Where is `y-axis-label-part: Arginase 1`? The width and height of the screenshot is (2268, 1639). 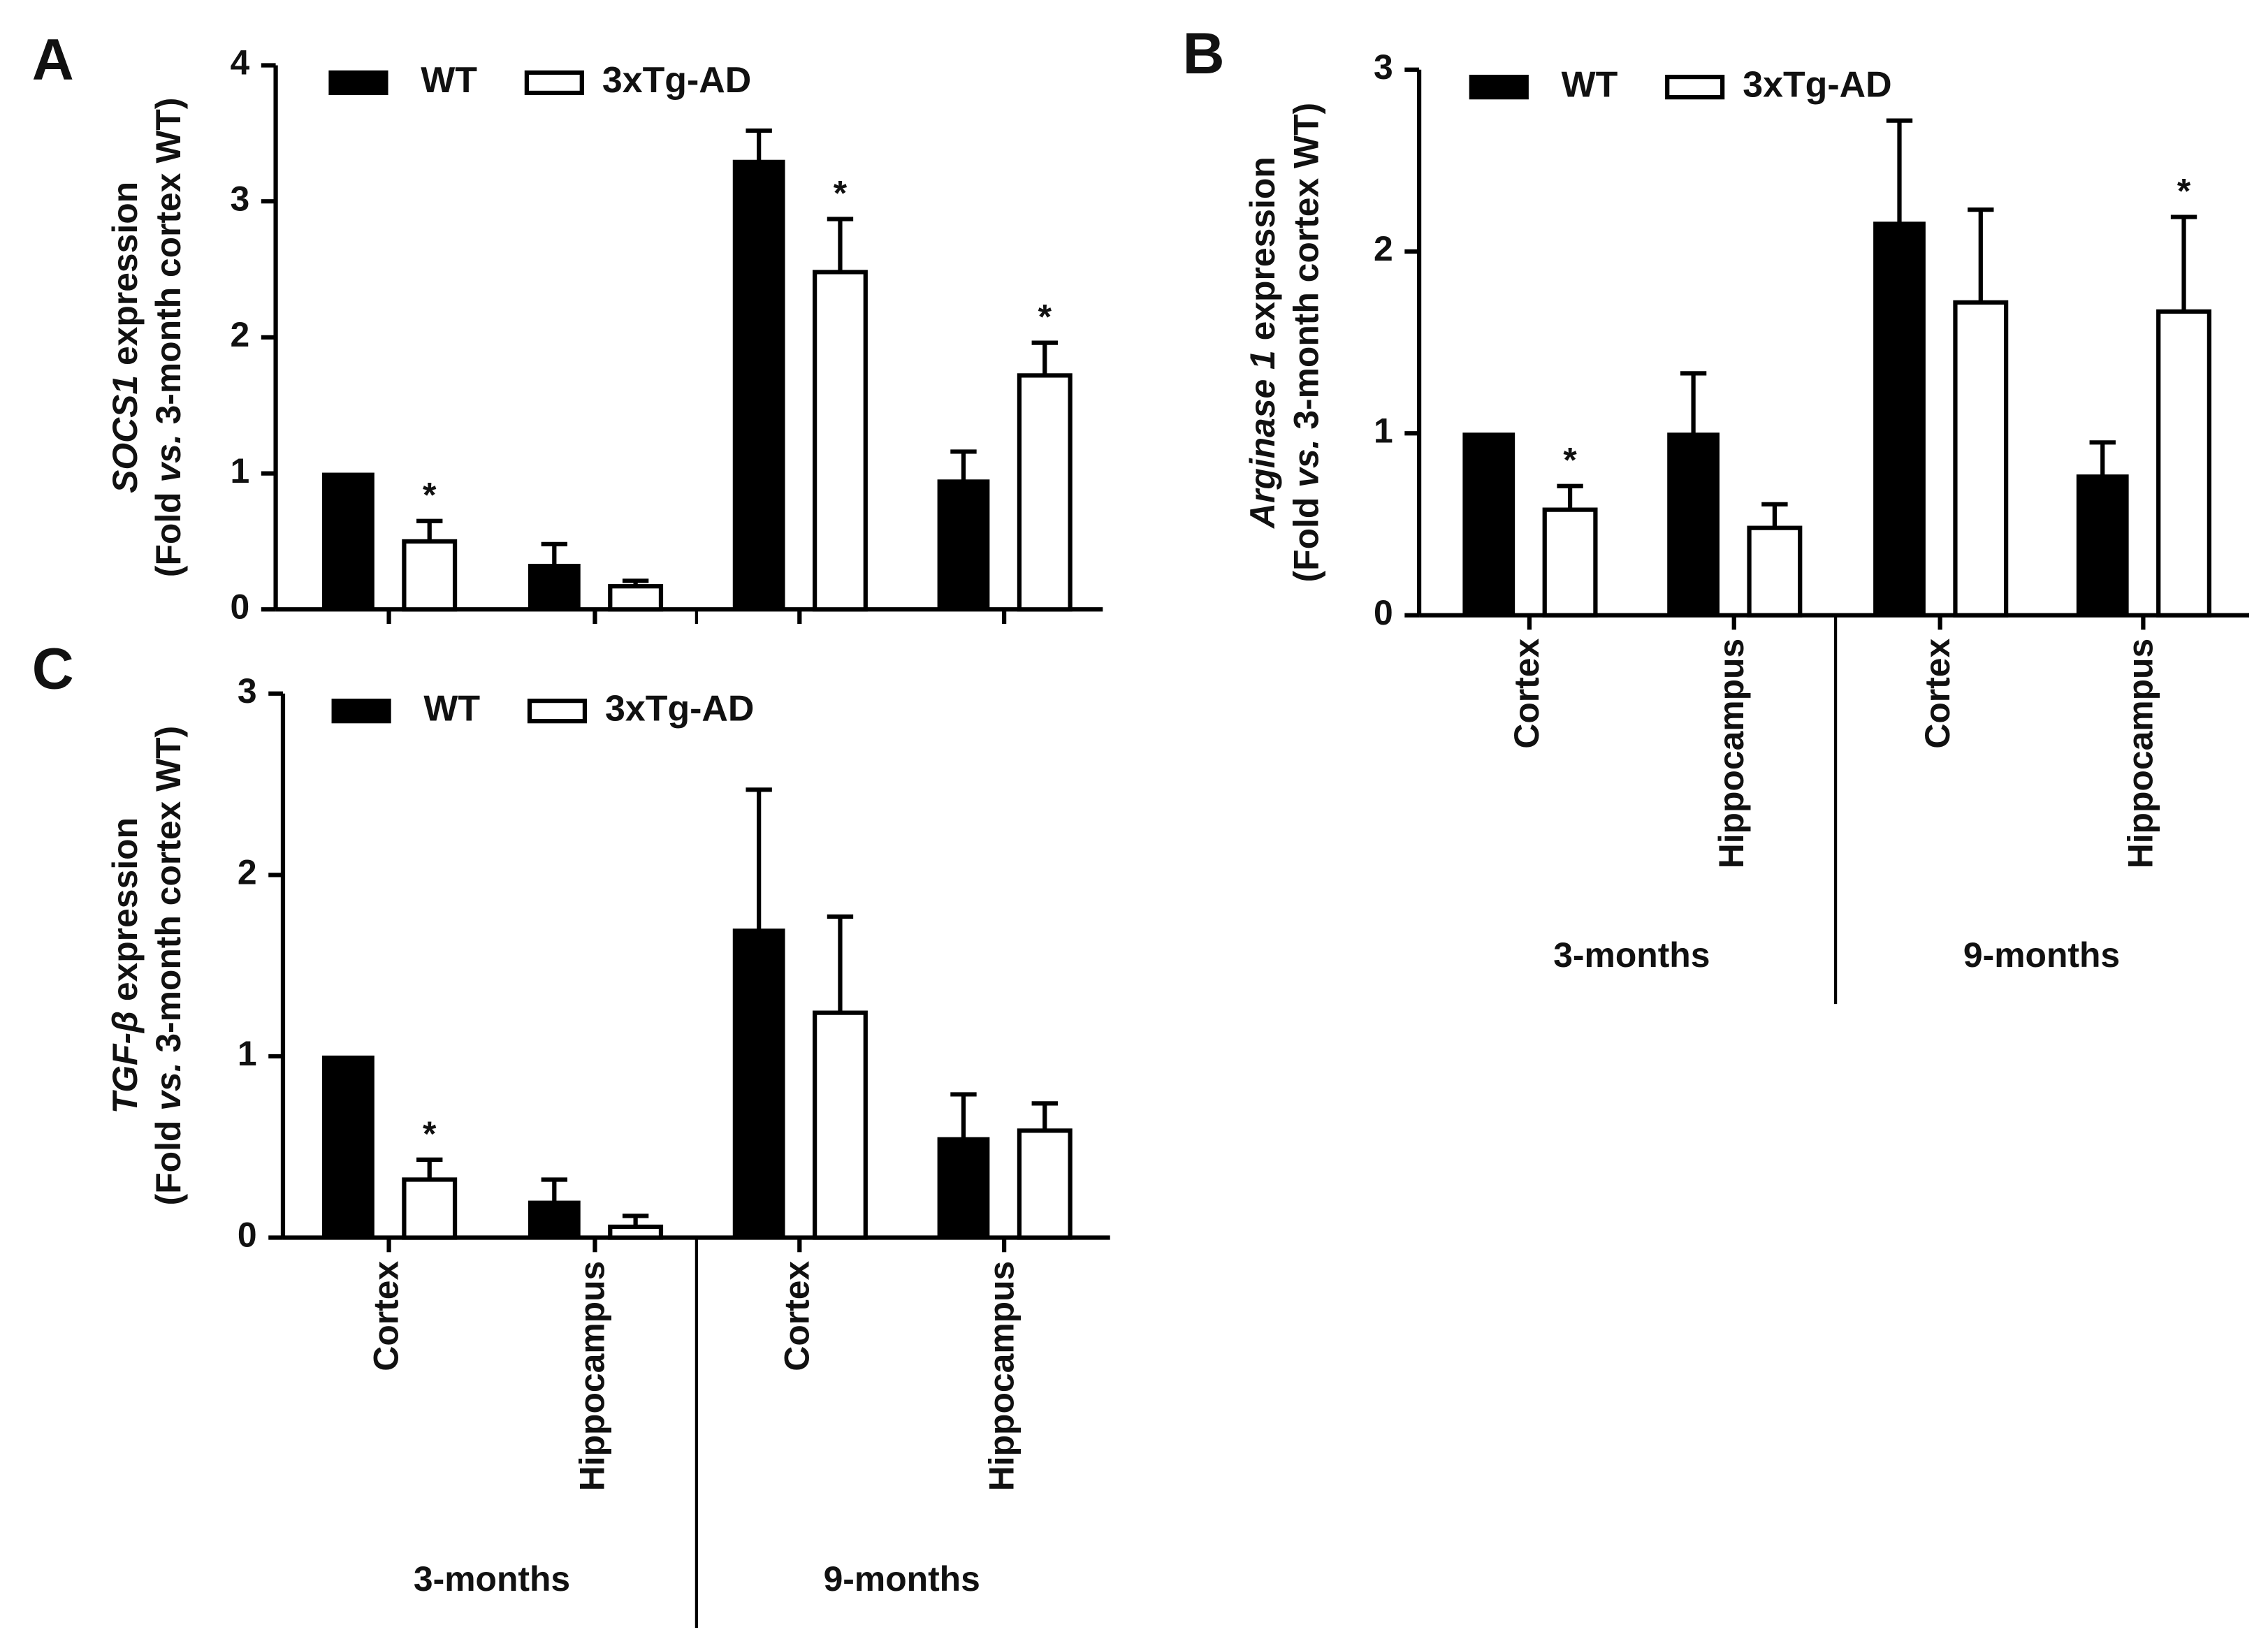 y-axis-label-part: Arginase 1 is located at coordinates (1262, 440).